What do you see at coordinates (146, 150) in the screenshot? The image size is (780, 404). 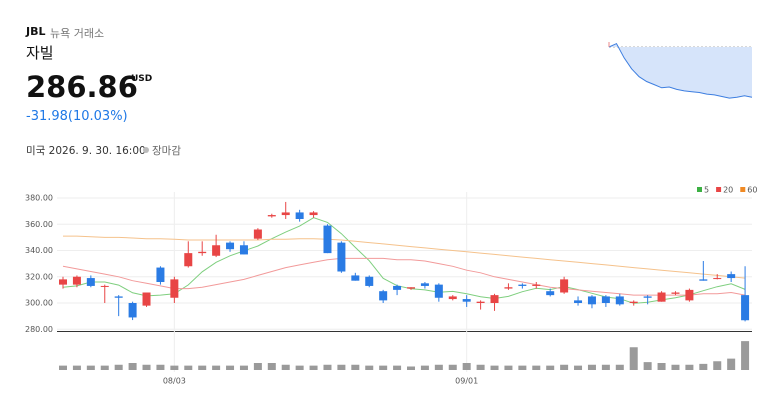 I see `status-dot` at bounding box center [146, 150].